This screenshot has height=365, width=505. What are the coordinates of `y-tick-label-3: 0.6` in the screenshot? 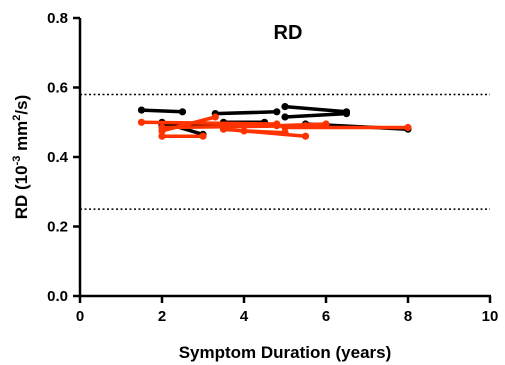 It's located at (57, 88).